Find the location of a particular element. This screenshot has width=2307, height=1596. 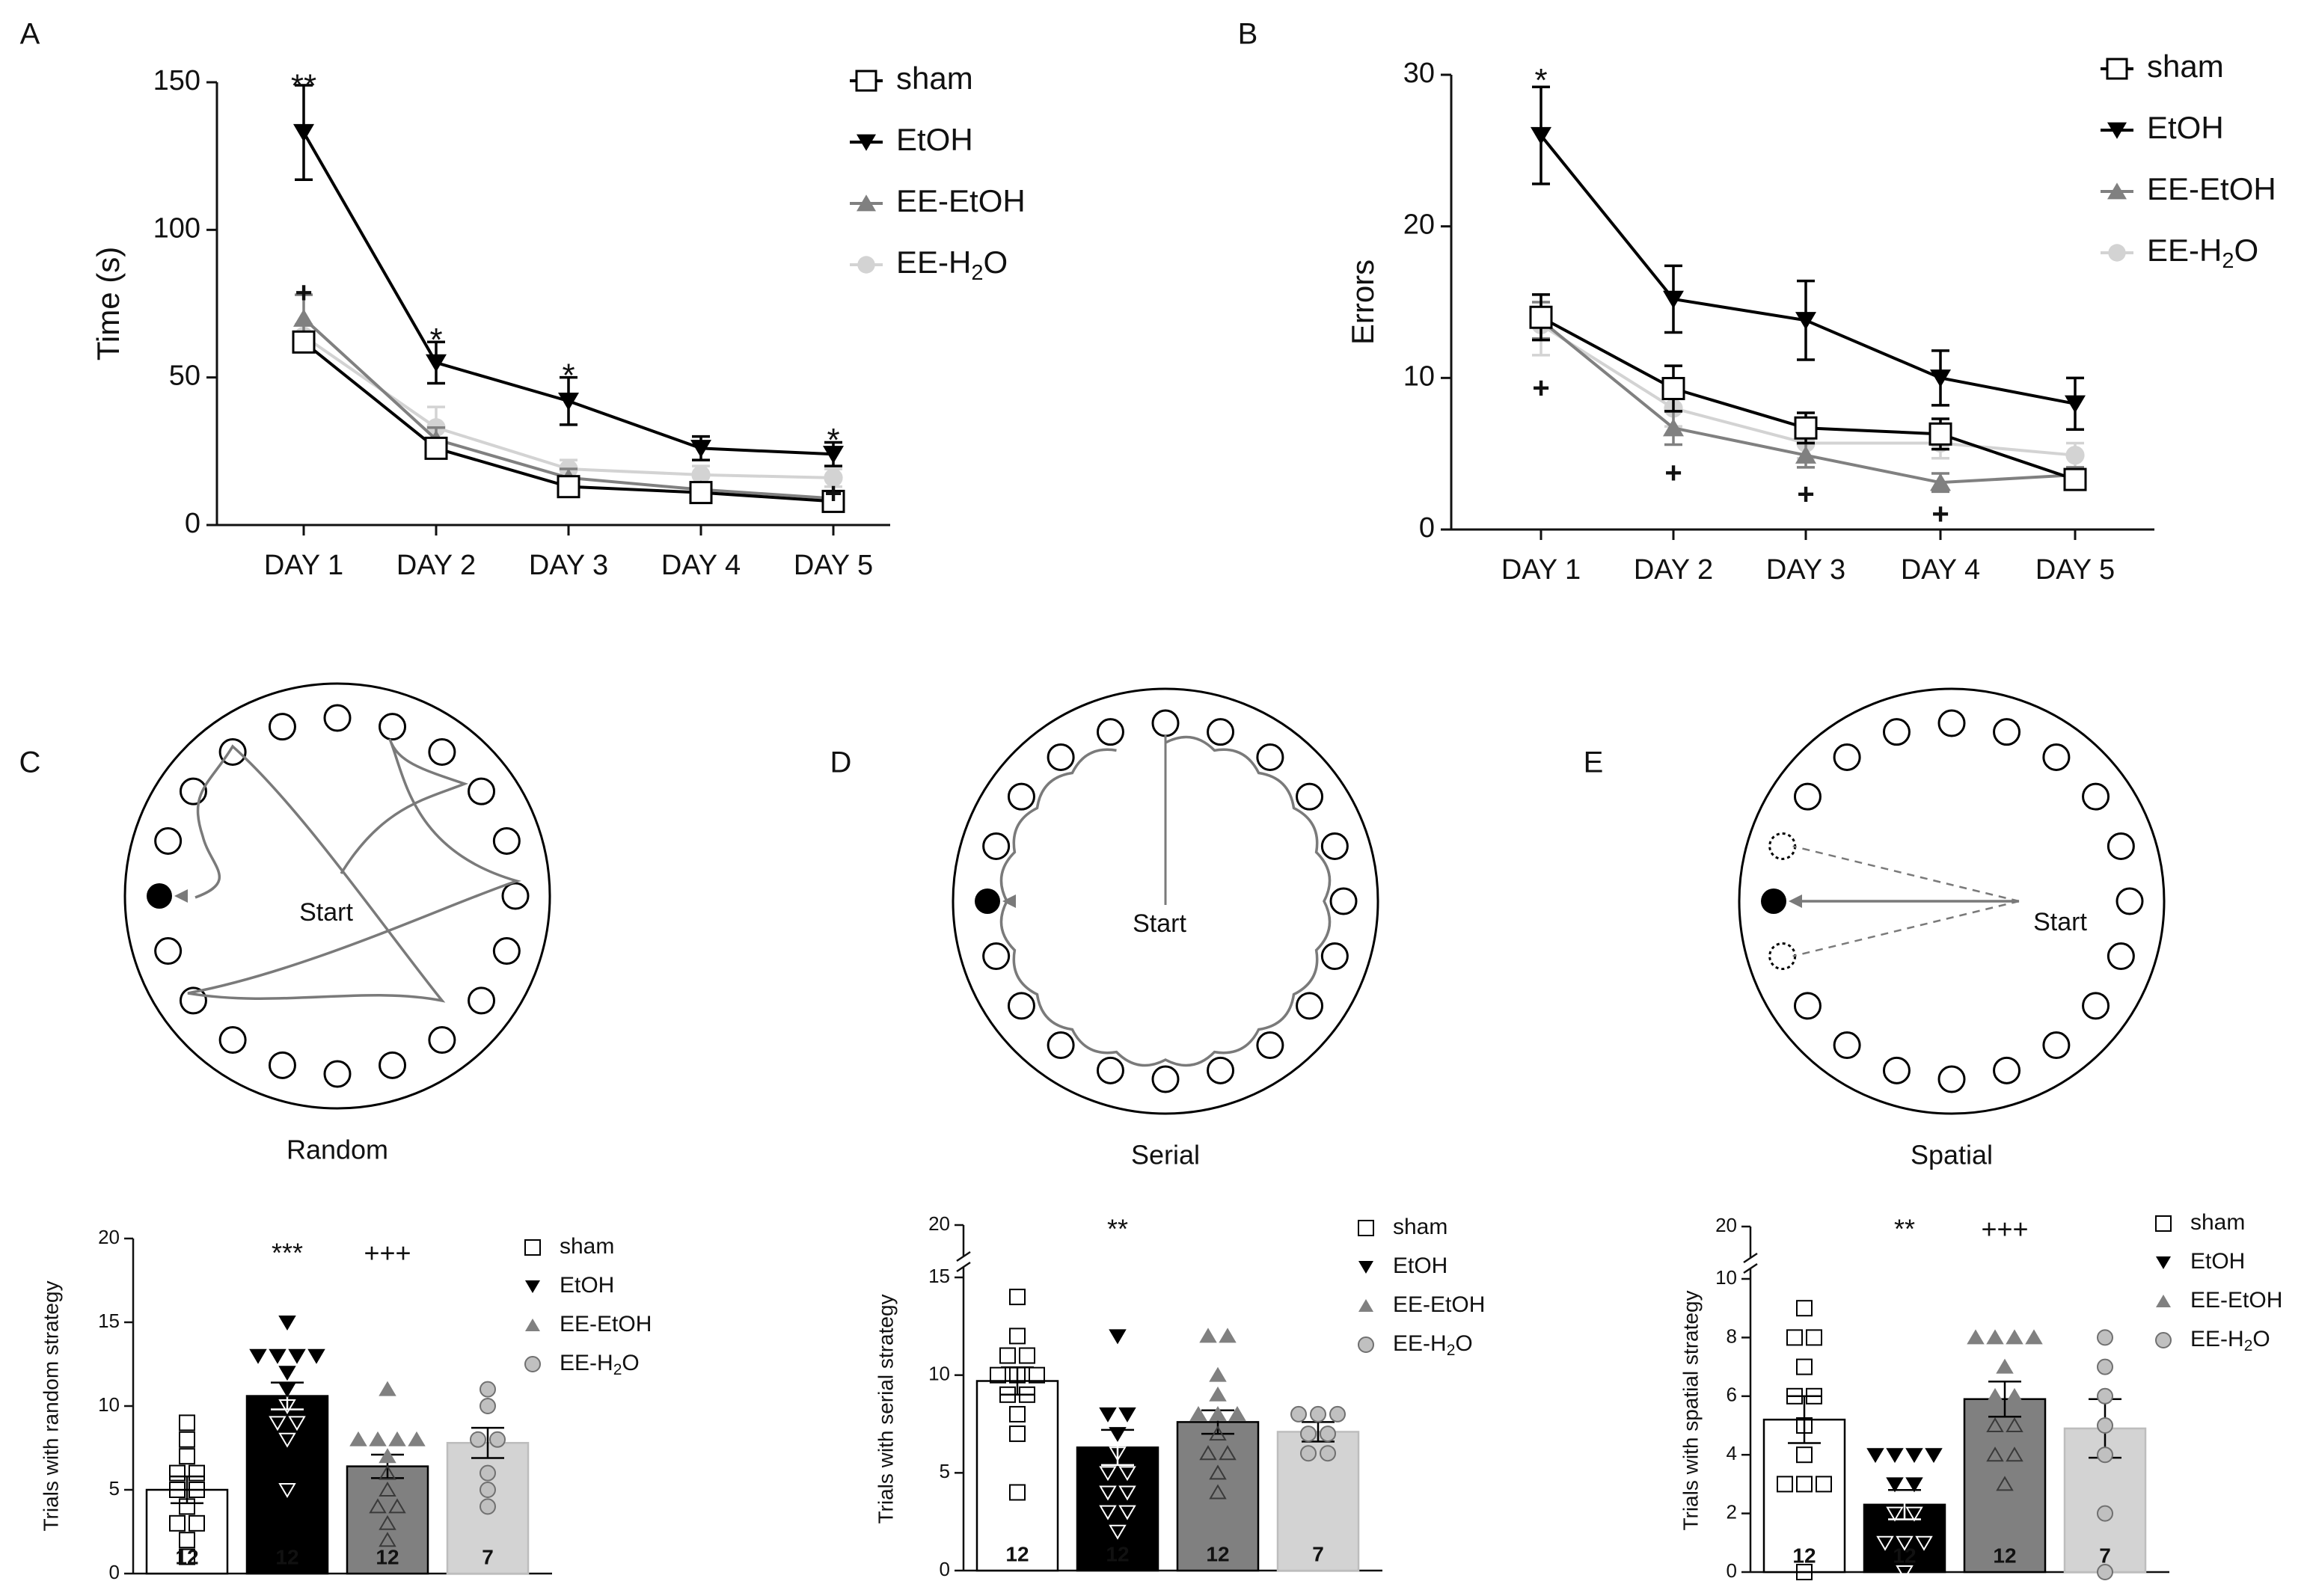

series-etoh is located at coordinates (568, 275).